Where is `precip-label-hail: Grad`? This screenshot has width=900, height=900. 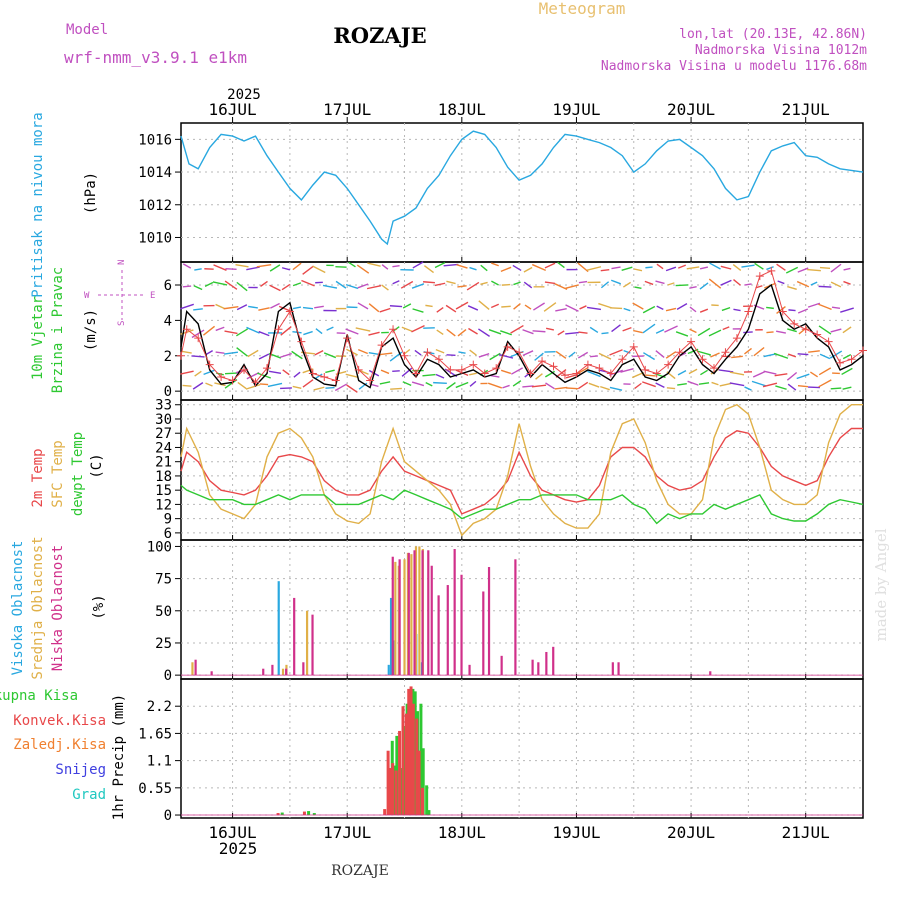 precip-label-hail: Grad is located at coordinates (89, 795).